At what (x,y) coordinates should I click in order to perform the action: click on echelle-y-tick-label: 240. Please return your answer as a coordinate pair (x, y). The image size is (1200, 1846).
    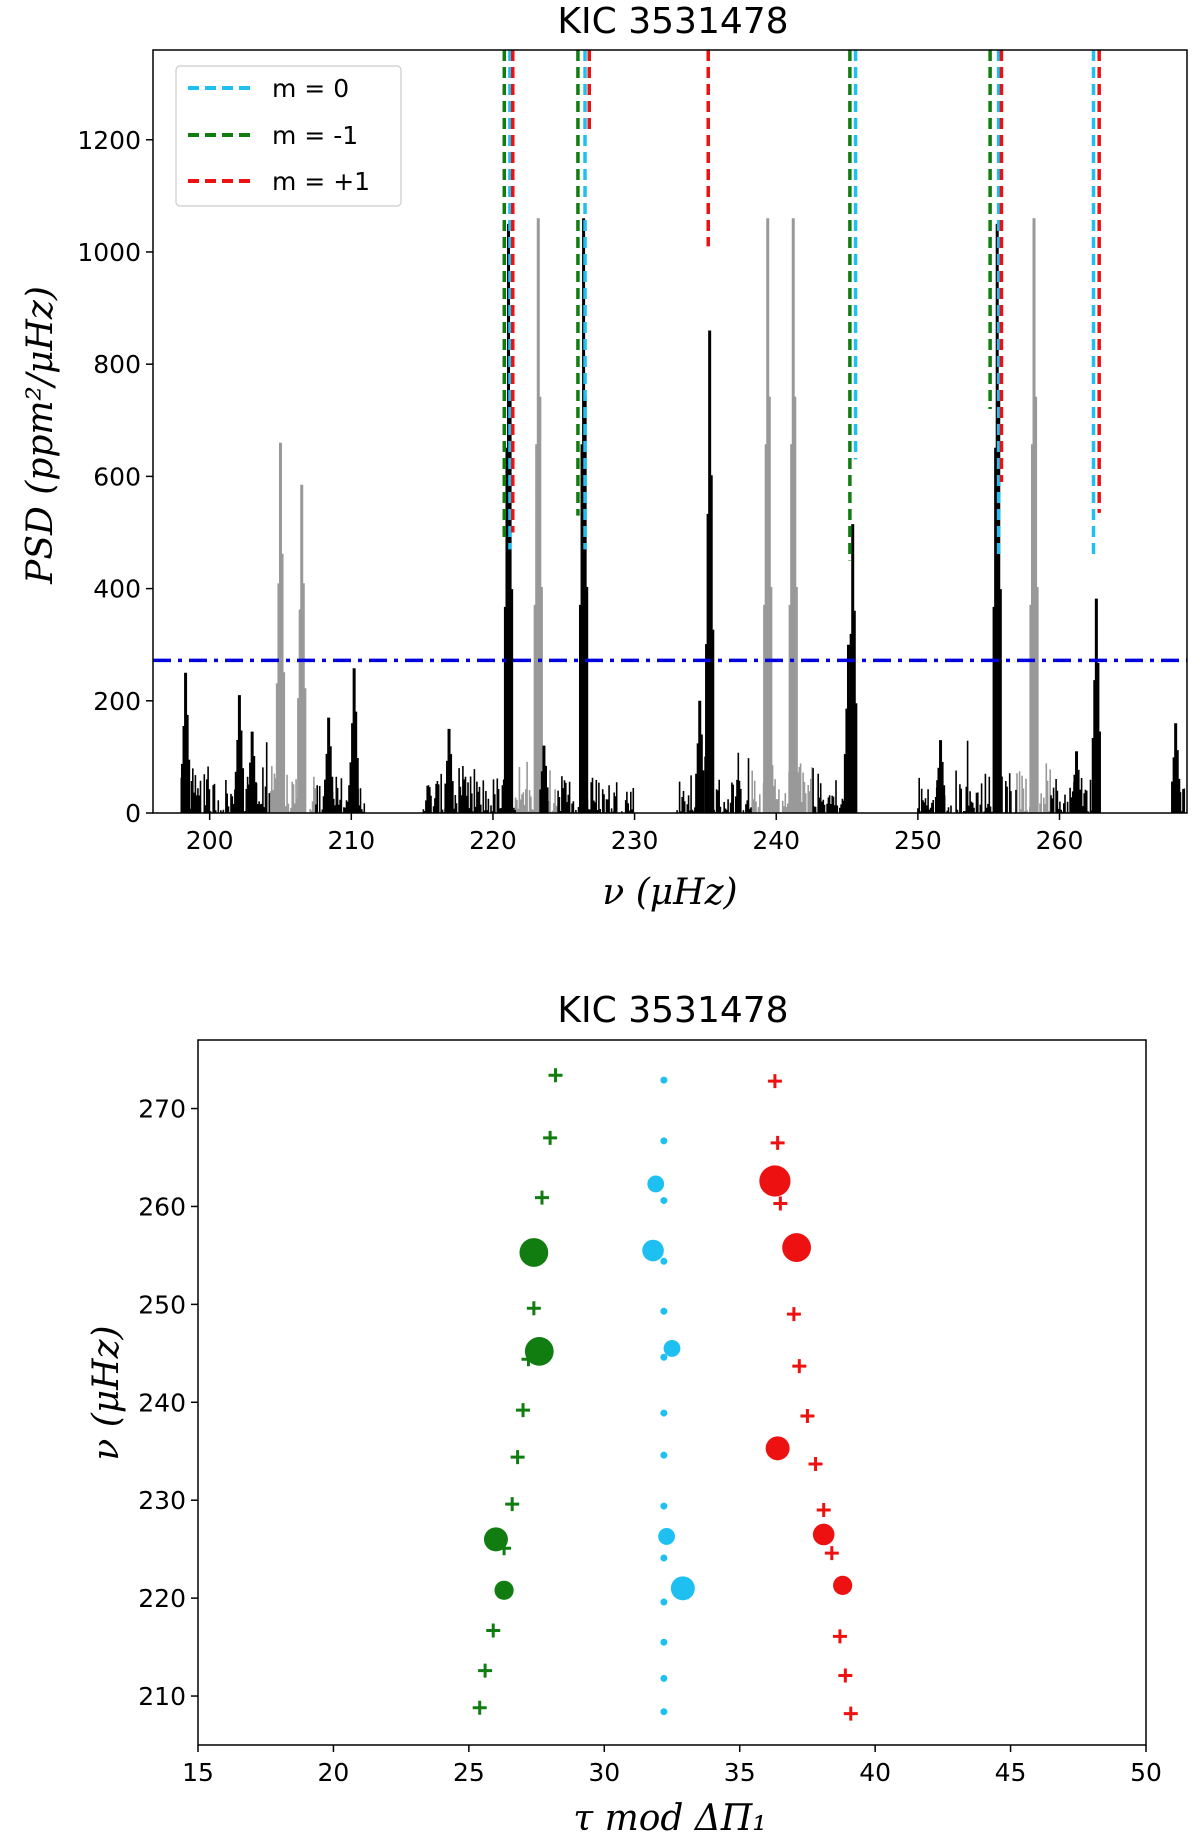
    Looking at the image, I should click on (162, 1402).